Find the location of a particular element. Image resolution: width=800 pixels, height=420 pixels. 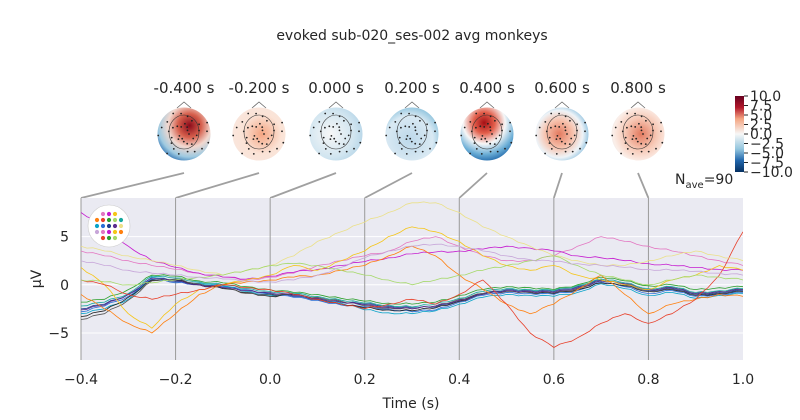

colorbar-tick-label: −5.0 is located at coordinates (767, 154).